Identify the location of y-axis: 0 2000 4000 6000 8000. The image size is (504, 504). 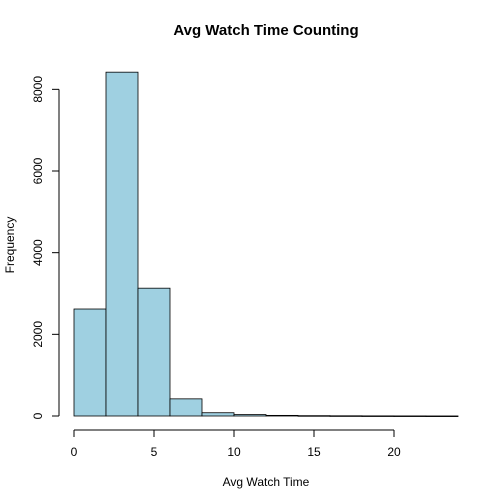
(45, 247).